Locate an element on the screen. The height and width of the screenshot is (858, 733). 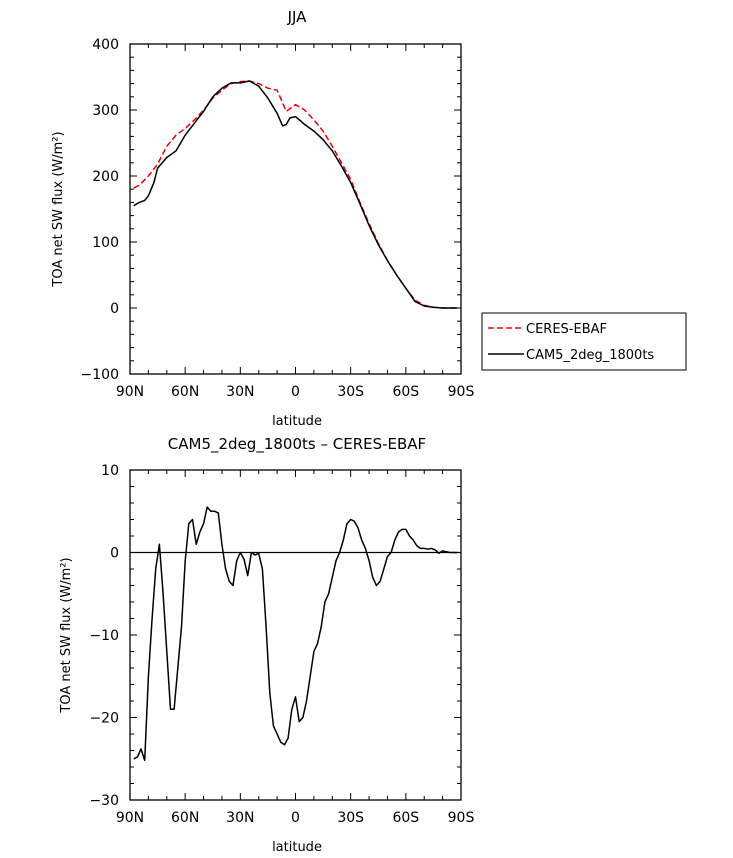
upper-panel-series is located at coordinates (295, 194).